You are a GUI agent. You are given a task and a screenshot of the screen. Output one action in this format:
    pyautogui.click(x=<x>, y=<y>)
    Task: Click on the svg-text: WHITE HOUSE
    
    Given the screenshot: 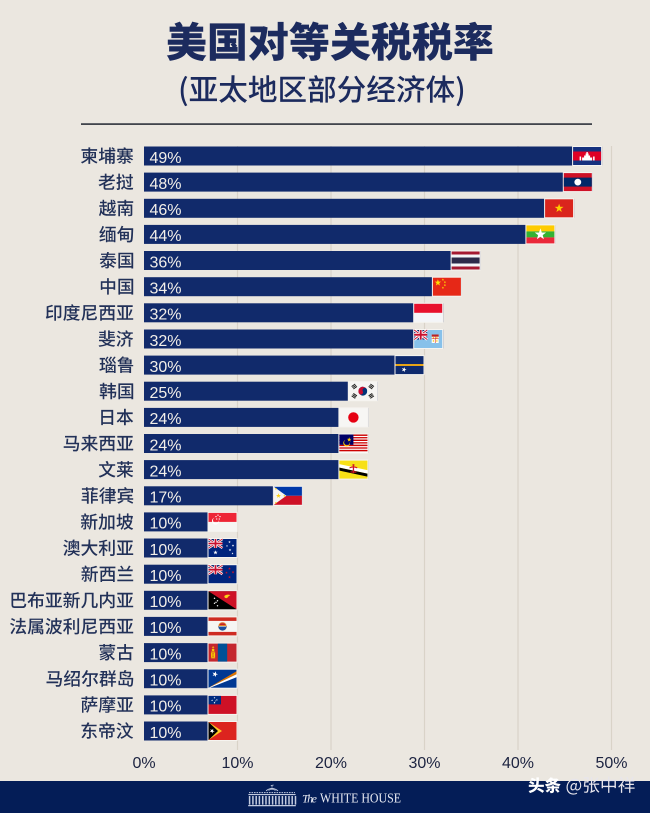 What is the action you would take?
    pyautogui.click(x=360, y=798)
    